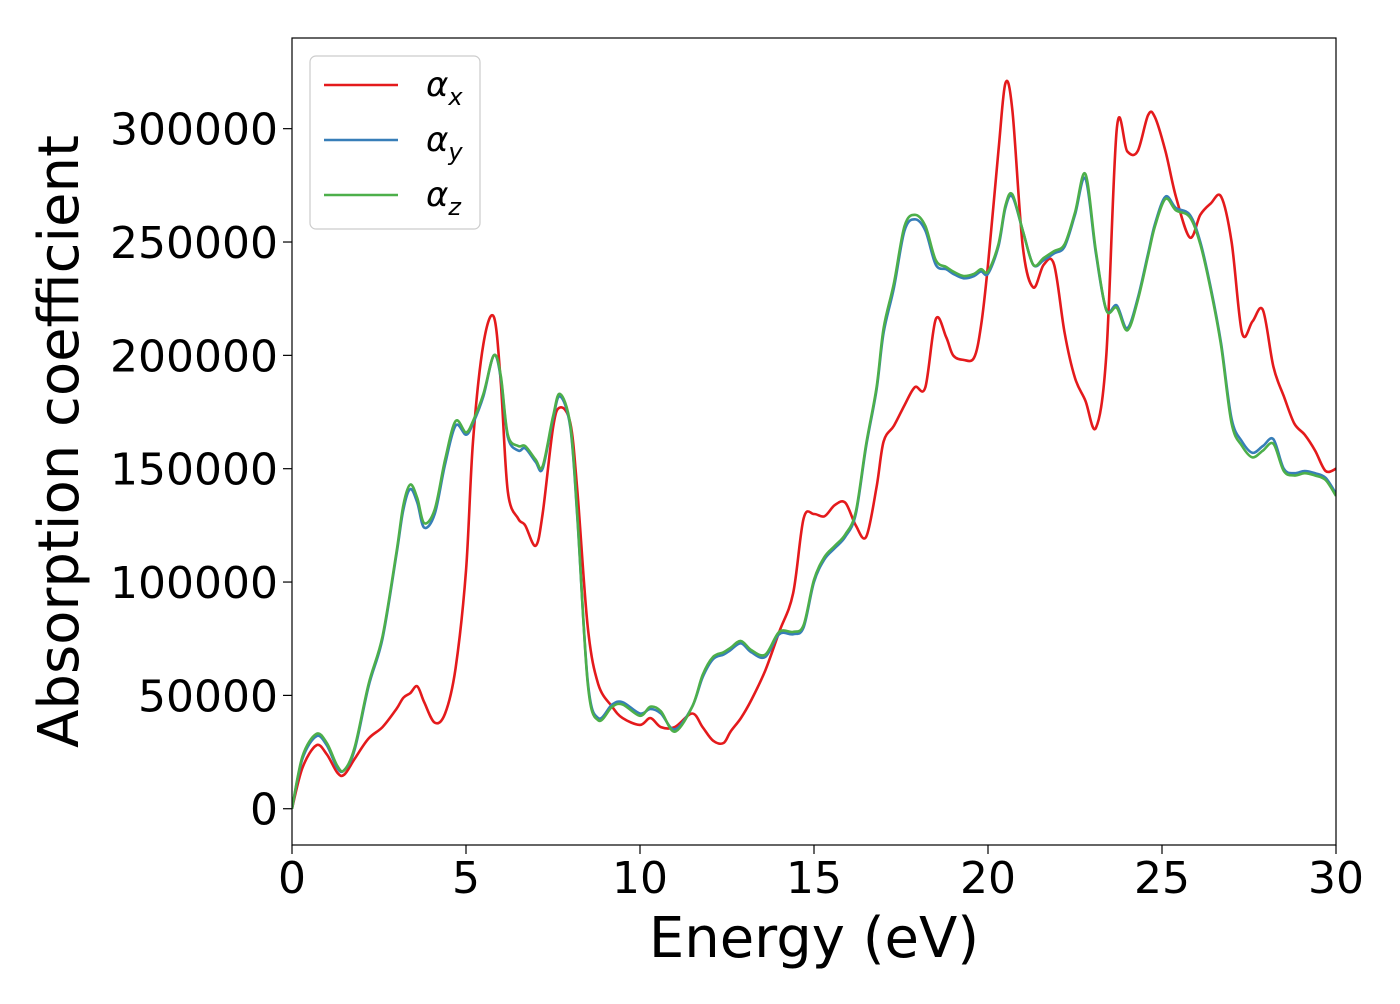  What do you see at coordinates (194, 243) in the screenshot?
I see `y-tick-label: 250000` at bounding box center [194, 243].